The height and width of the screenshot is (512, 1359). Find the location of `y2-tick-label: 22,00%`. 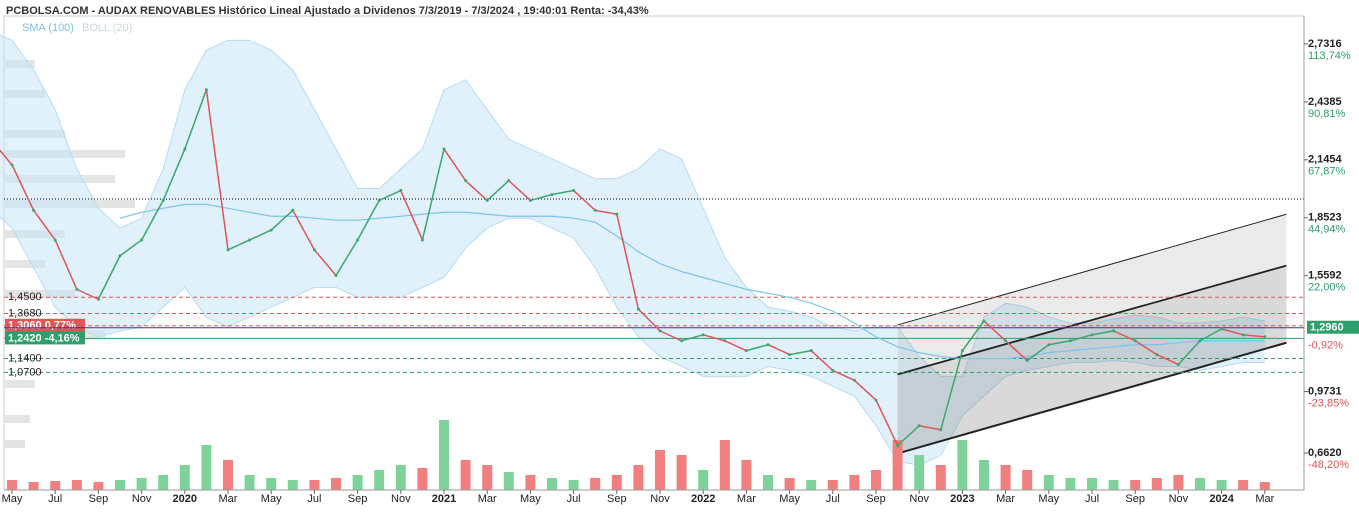

y2-tick-label: 22,00% is located at coordinates (1327, 288).